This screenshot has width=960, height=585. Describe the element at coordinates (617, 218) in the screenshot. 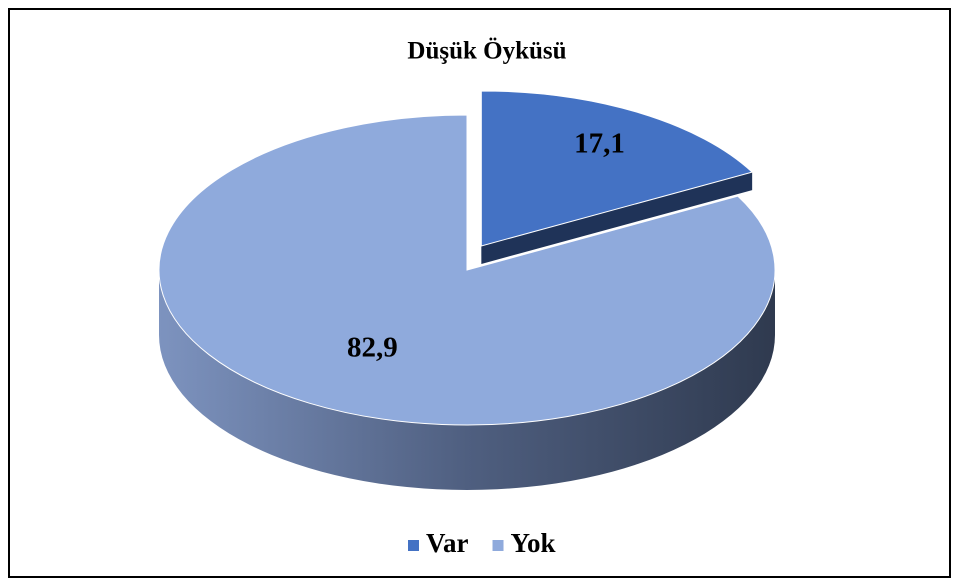

I see `pie-cut-face` at that location.